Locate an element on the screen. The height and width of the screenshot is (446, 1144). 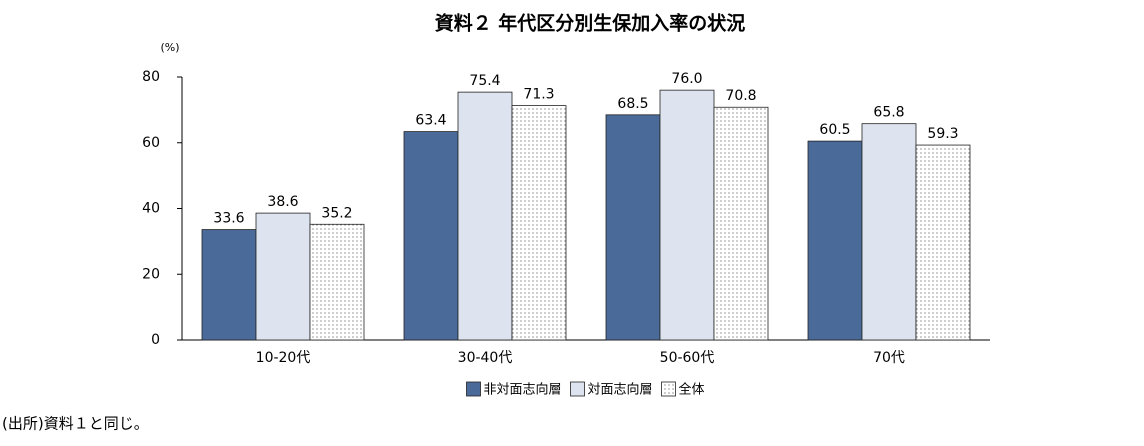
y-tick-label: 20 is located at coordinates (151, 274).